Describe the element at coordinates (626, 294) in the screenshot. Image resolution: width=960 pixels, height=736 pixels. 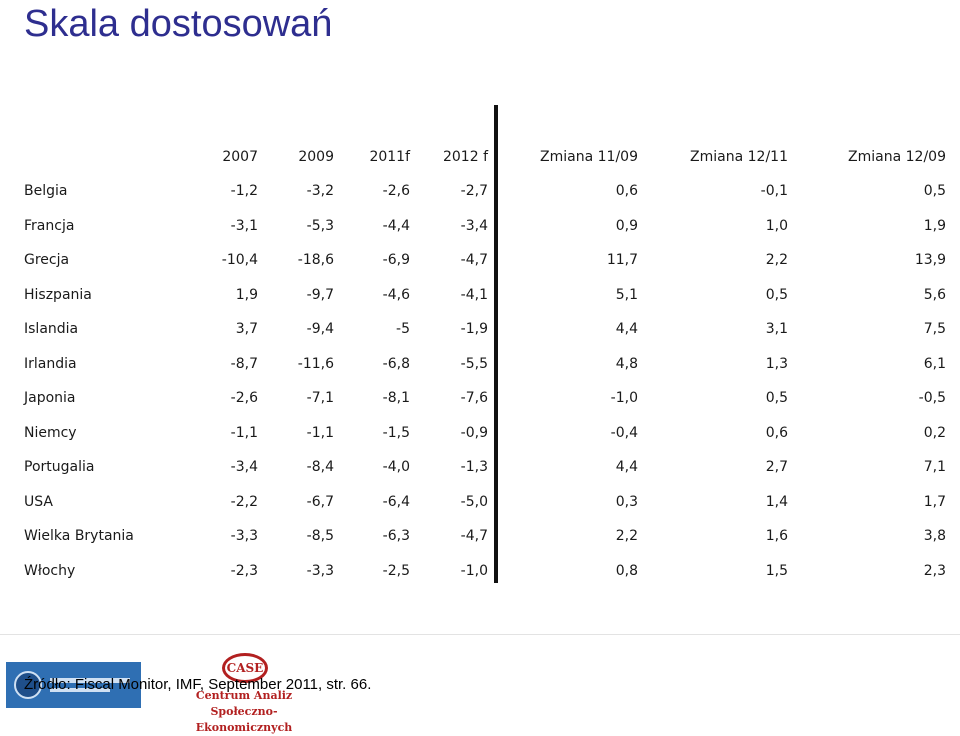
I see `value-cell: 5,1` at that location.